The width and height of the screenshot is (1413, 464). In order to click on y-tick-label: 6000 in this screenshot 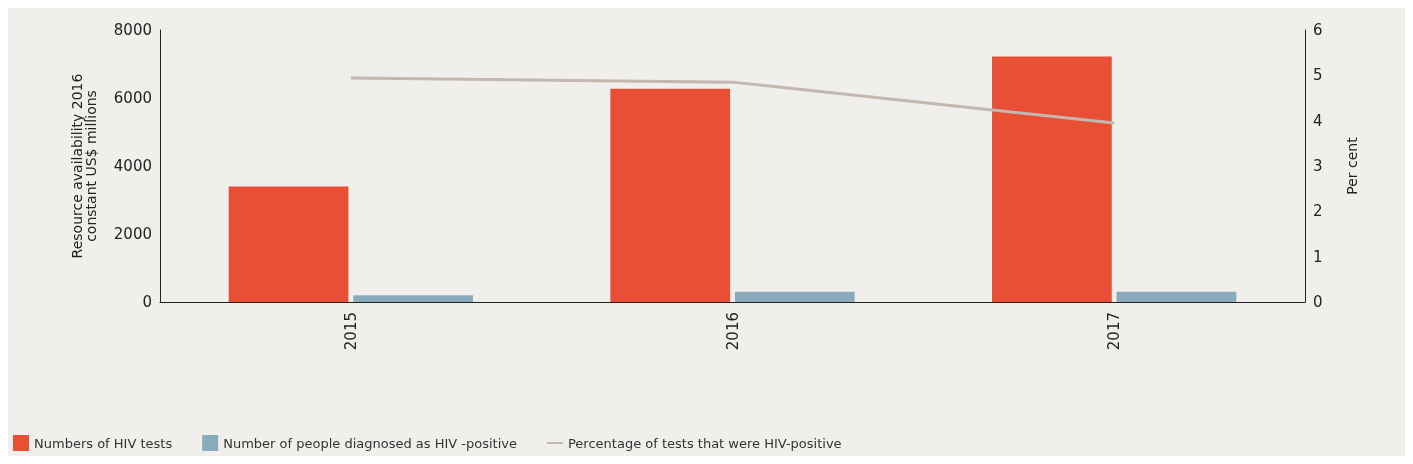, I will do `click(132, 98)`.